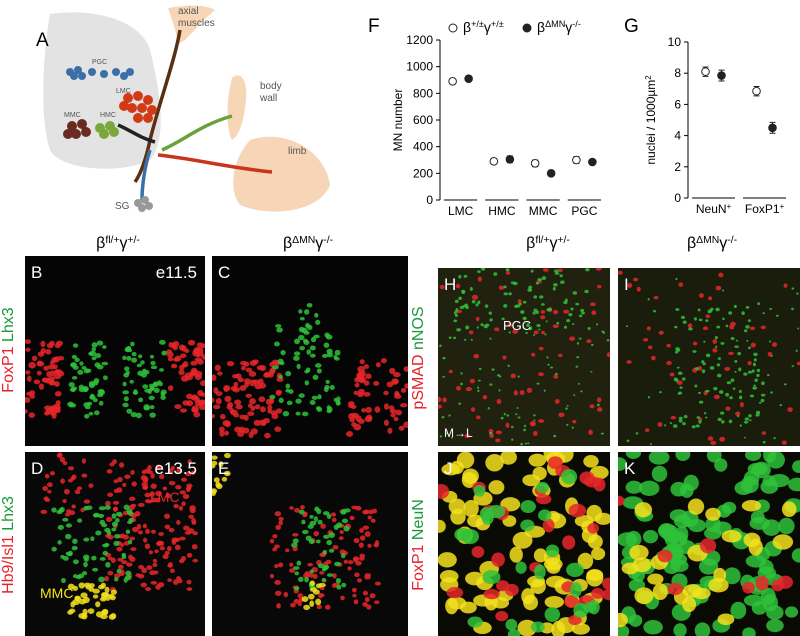 Image resolution: width=800 pixels, height=636 pixels. I want to click on genotype-header: βΔMNγ-/-, so click(712, 244).